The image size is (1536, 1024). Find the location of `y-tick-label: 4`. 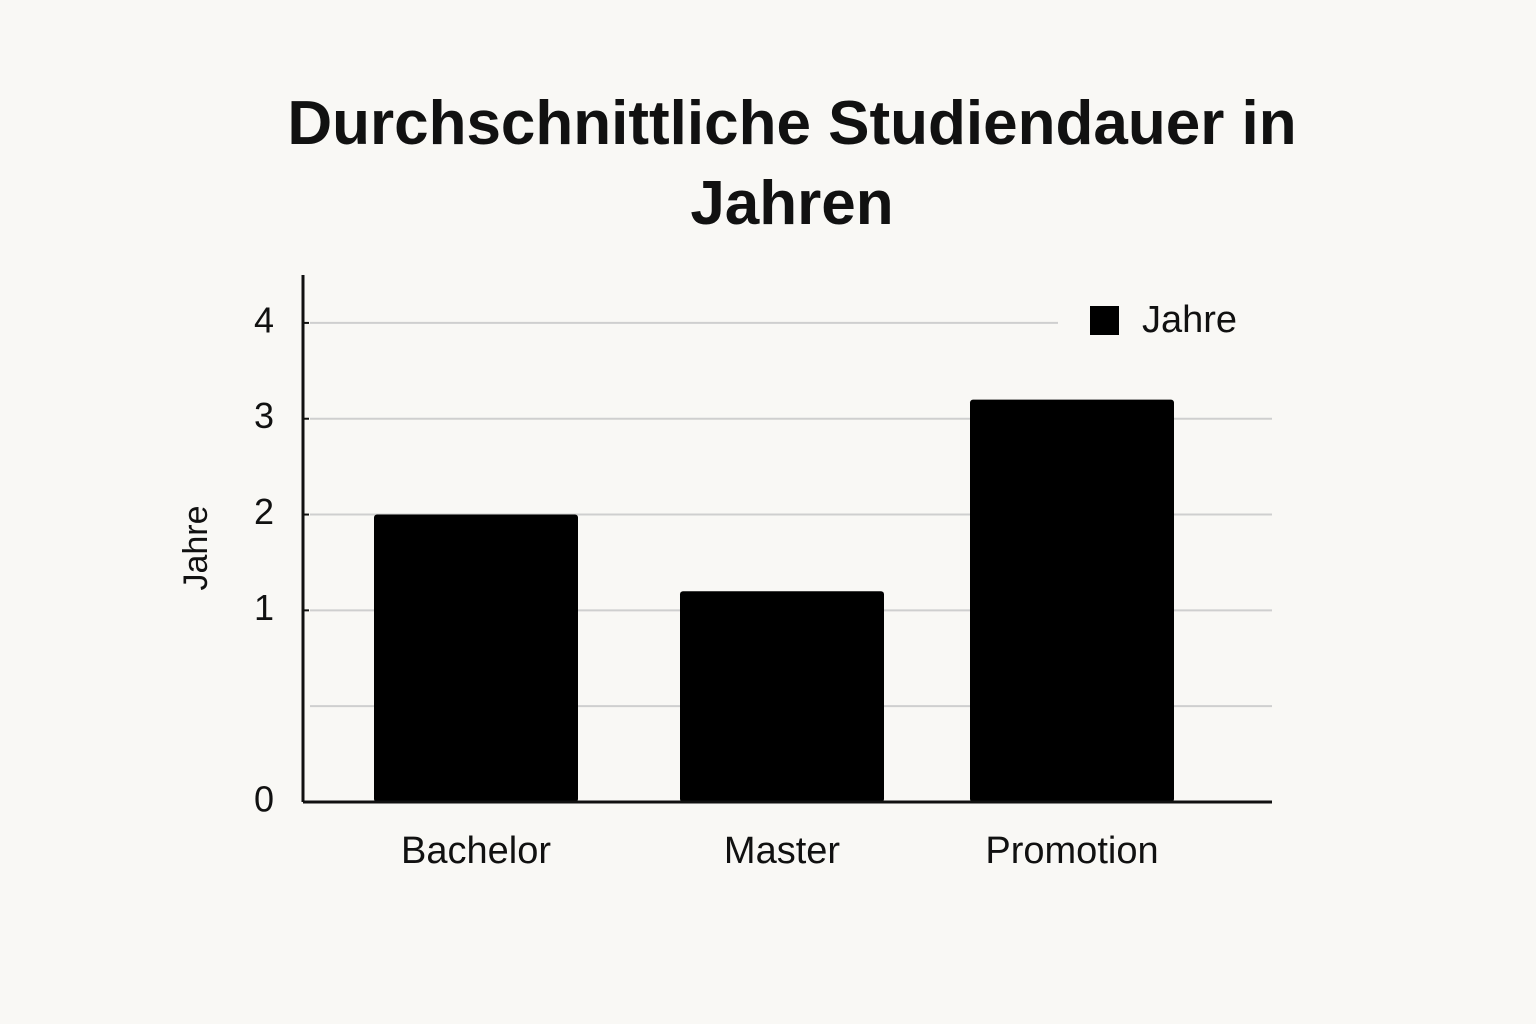

y-tick-label: 4 is located at coordinates (264, 319).